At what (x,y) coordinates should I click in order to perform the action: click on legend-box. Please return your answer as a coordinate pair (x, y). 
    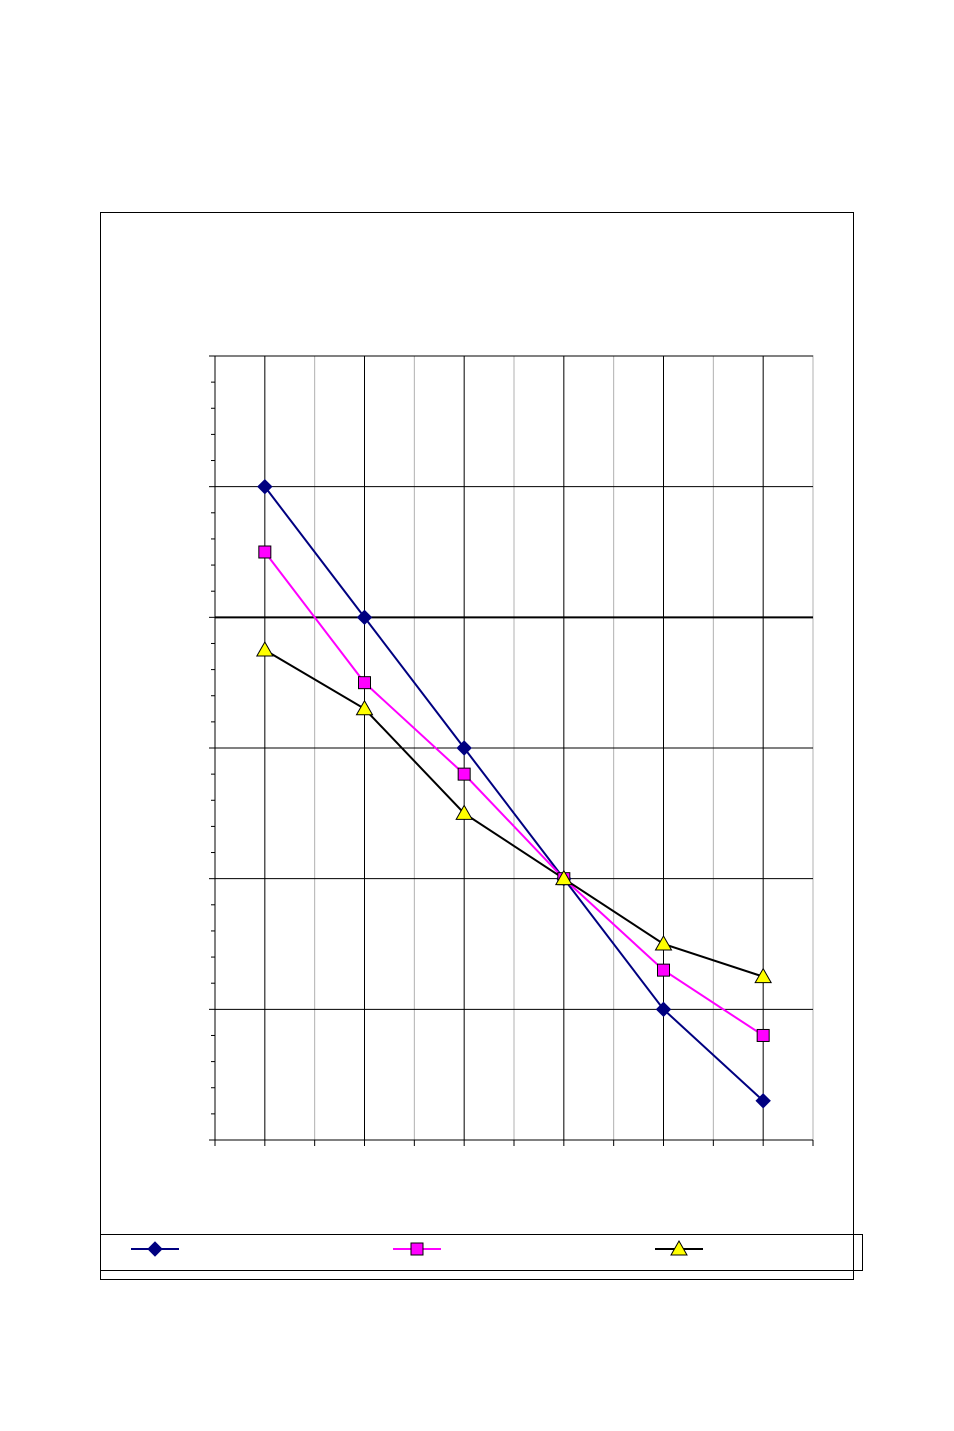
    Looking at the image, I should click on (481, 1252).